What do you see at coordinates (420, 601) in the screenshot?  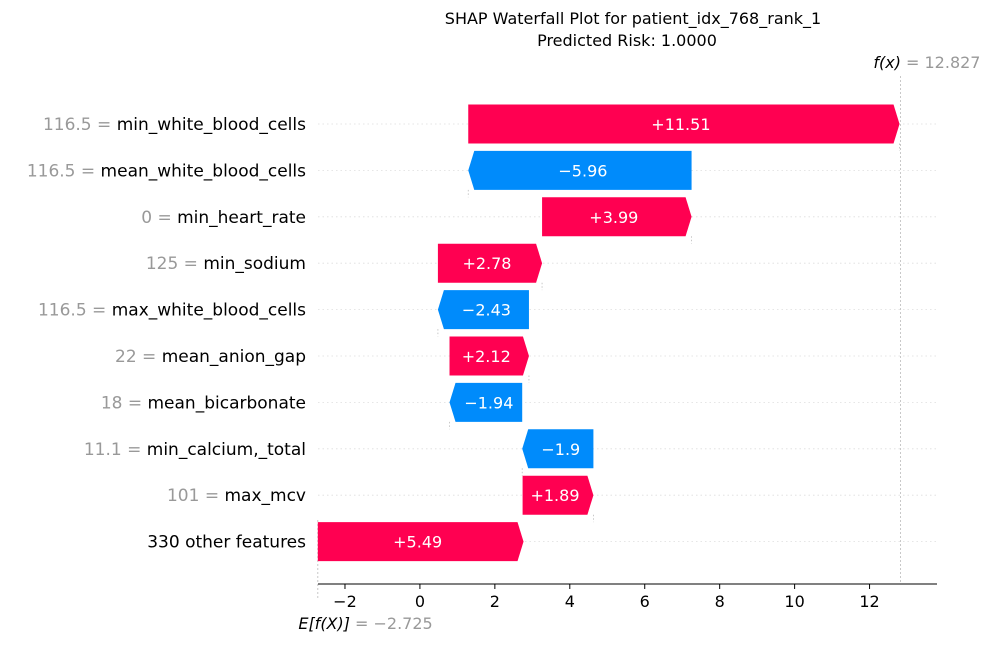 I see `x-tick-label: 0` at bounding box center [420, 601].